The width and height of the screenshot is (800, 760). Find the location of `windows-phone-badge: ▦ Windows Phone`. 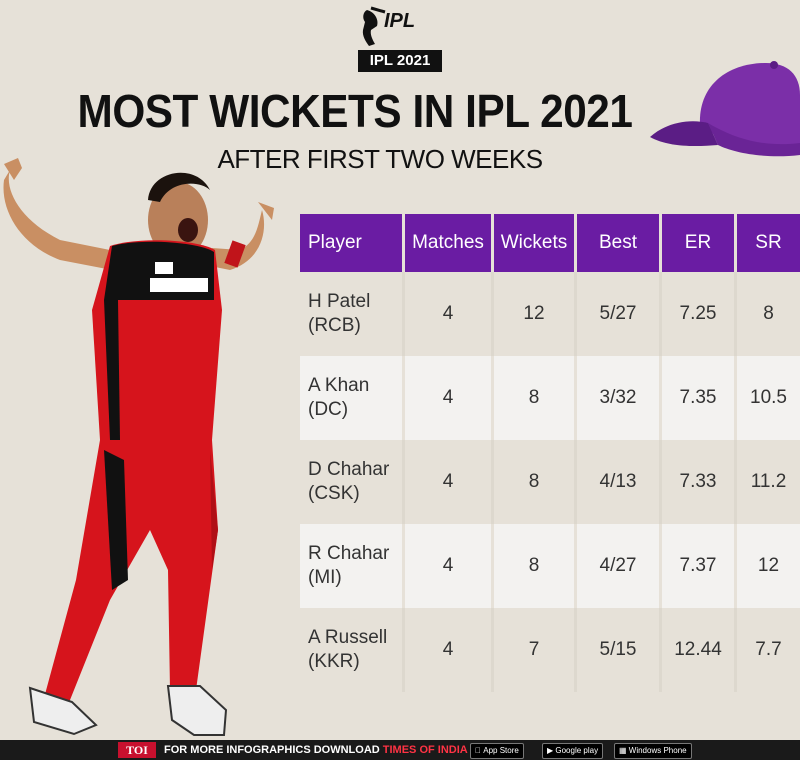

windows-phone-badge: ▦ Windows Phone is located at coordinates (653, 751).